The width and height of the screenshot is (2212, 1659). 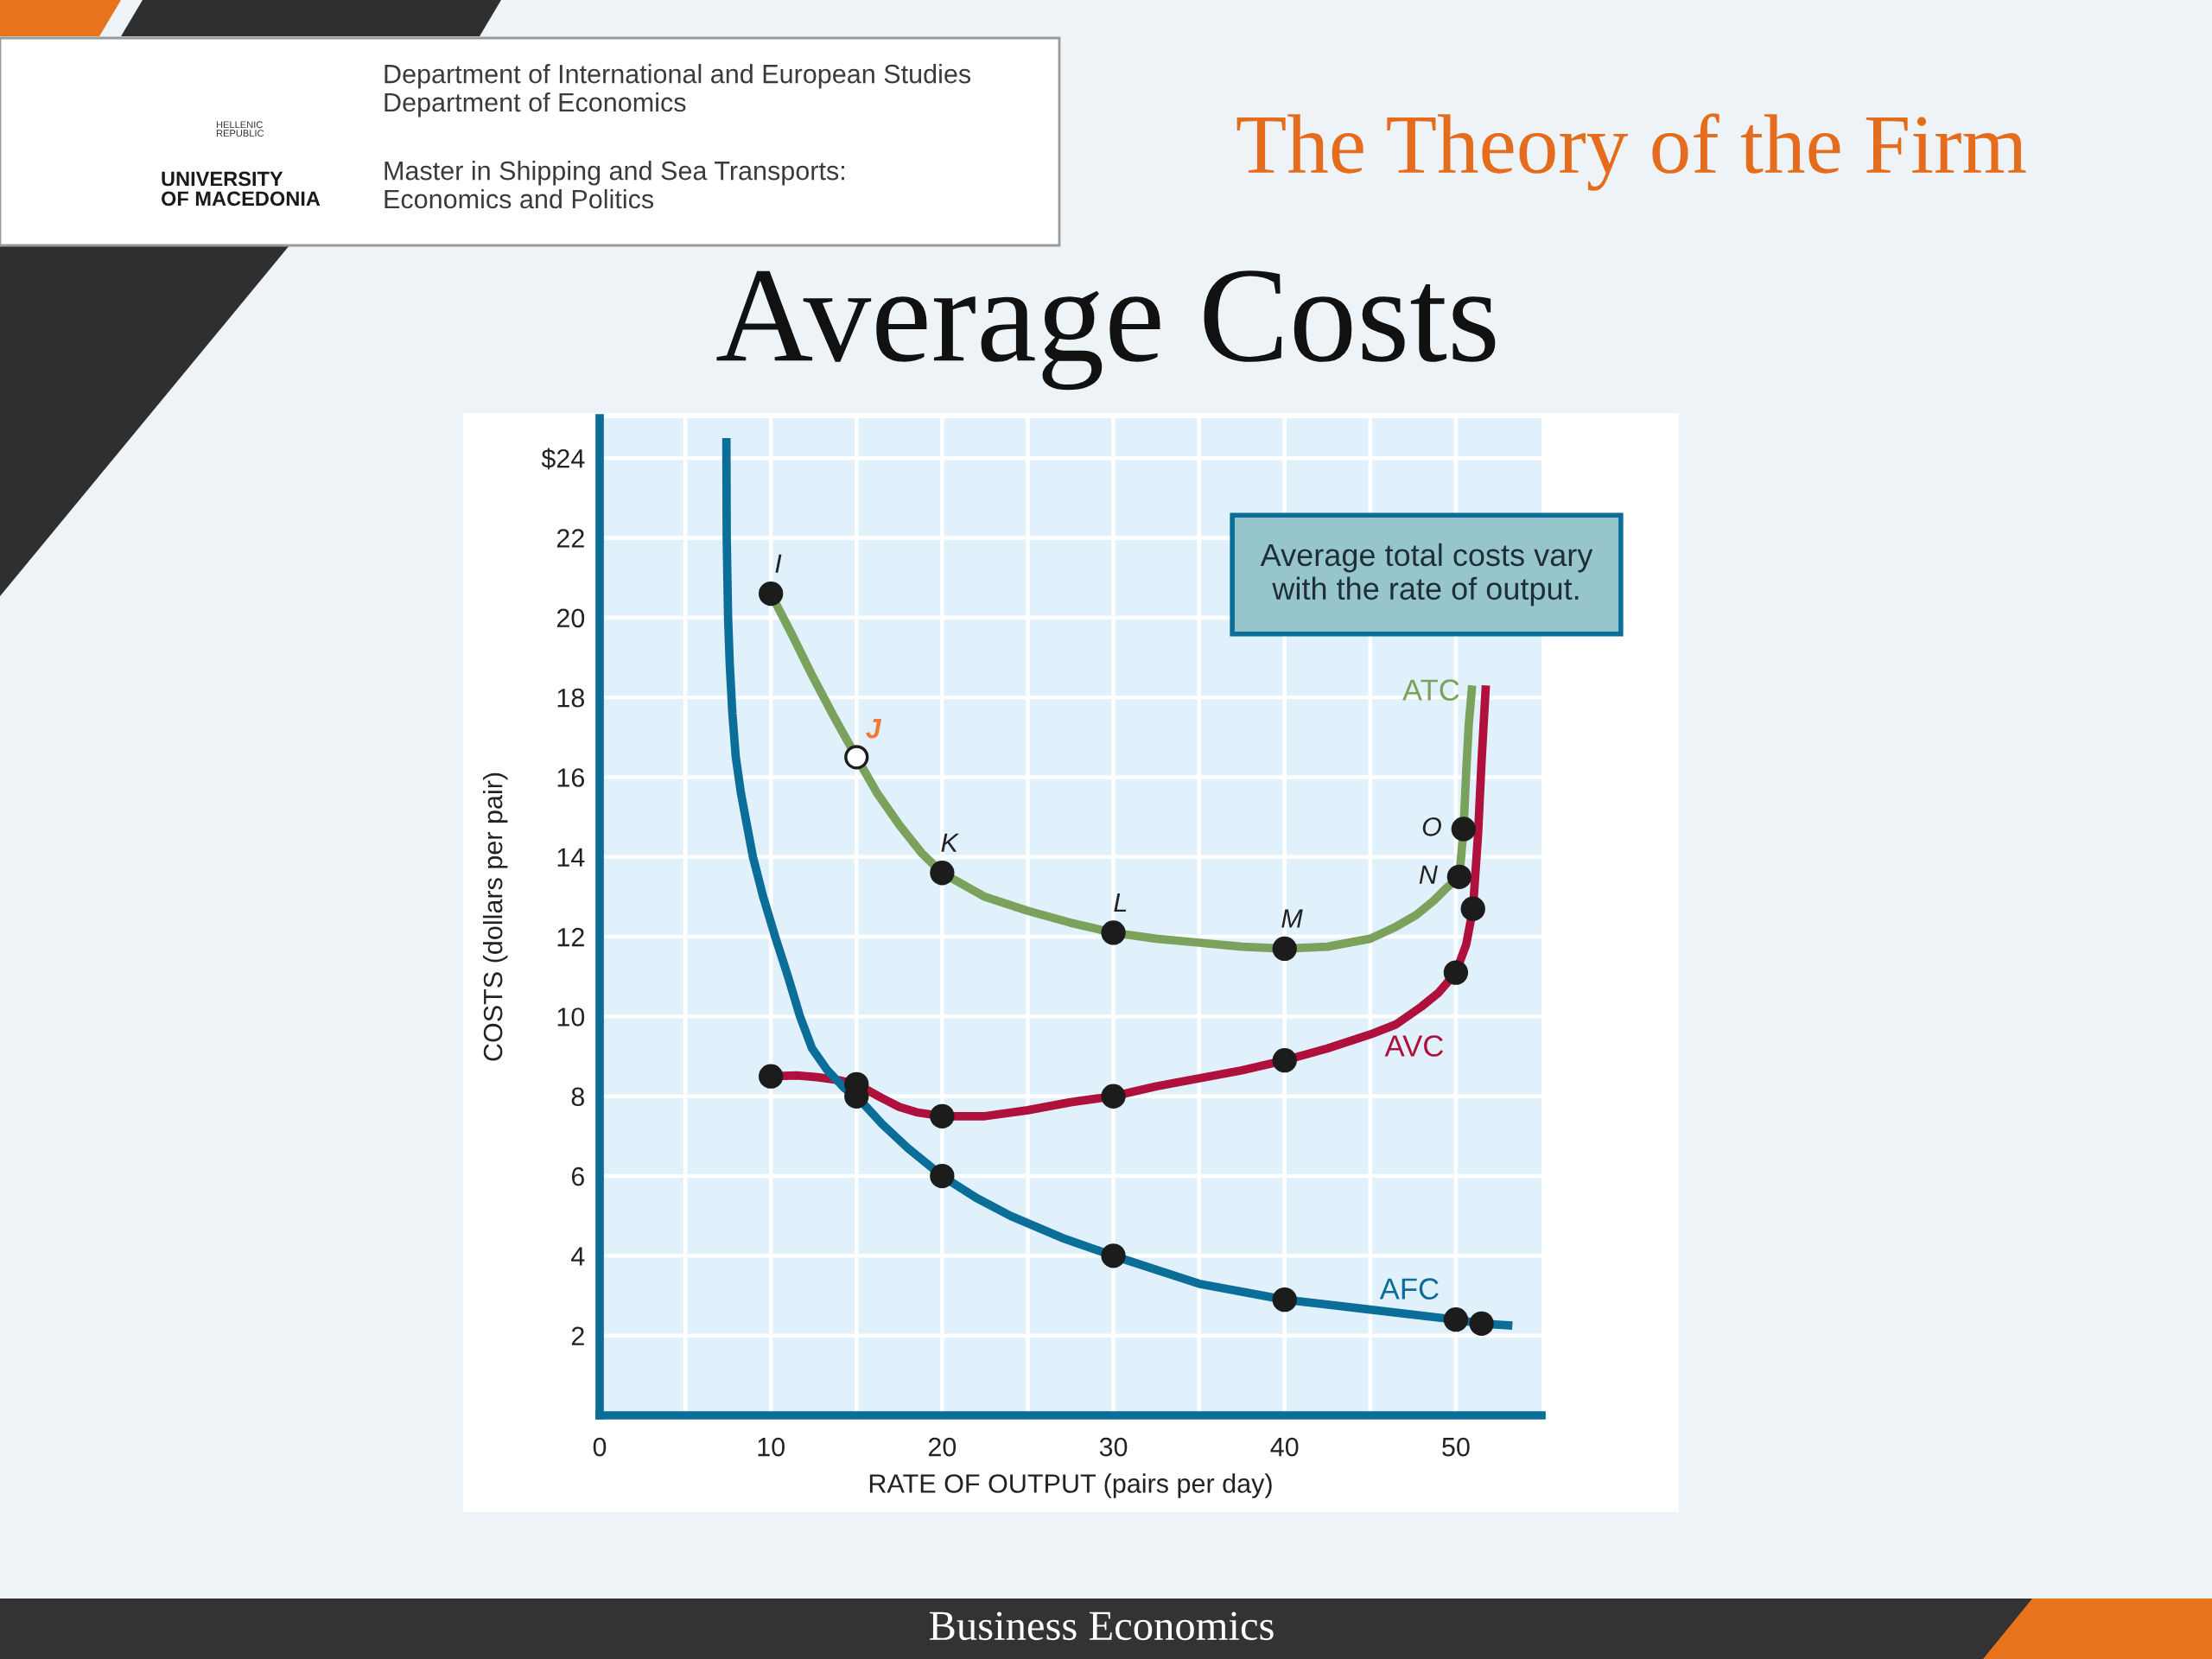 I want to click on x-tick-label: 30, so click(x=1113, y=1447).